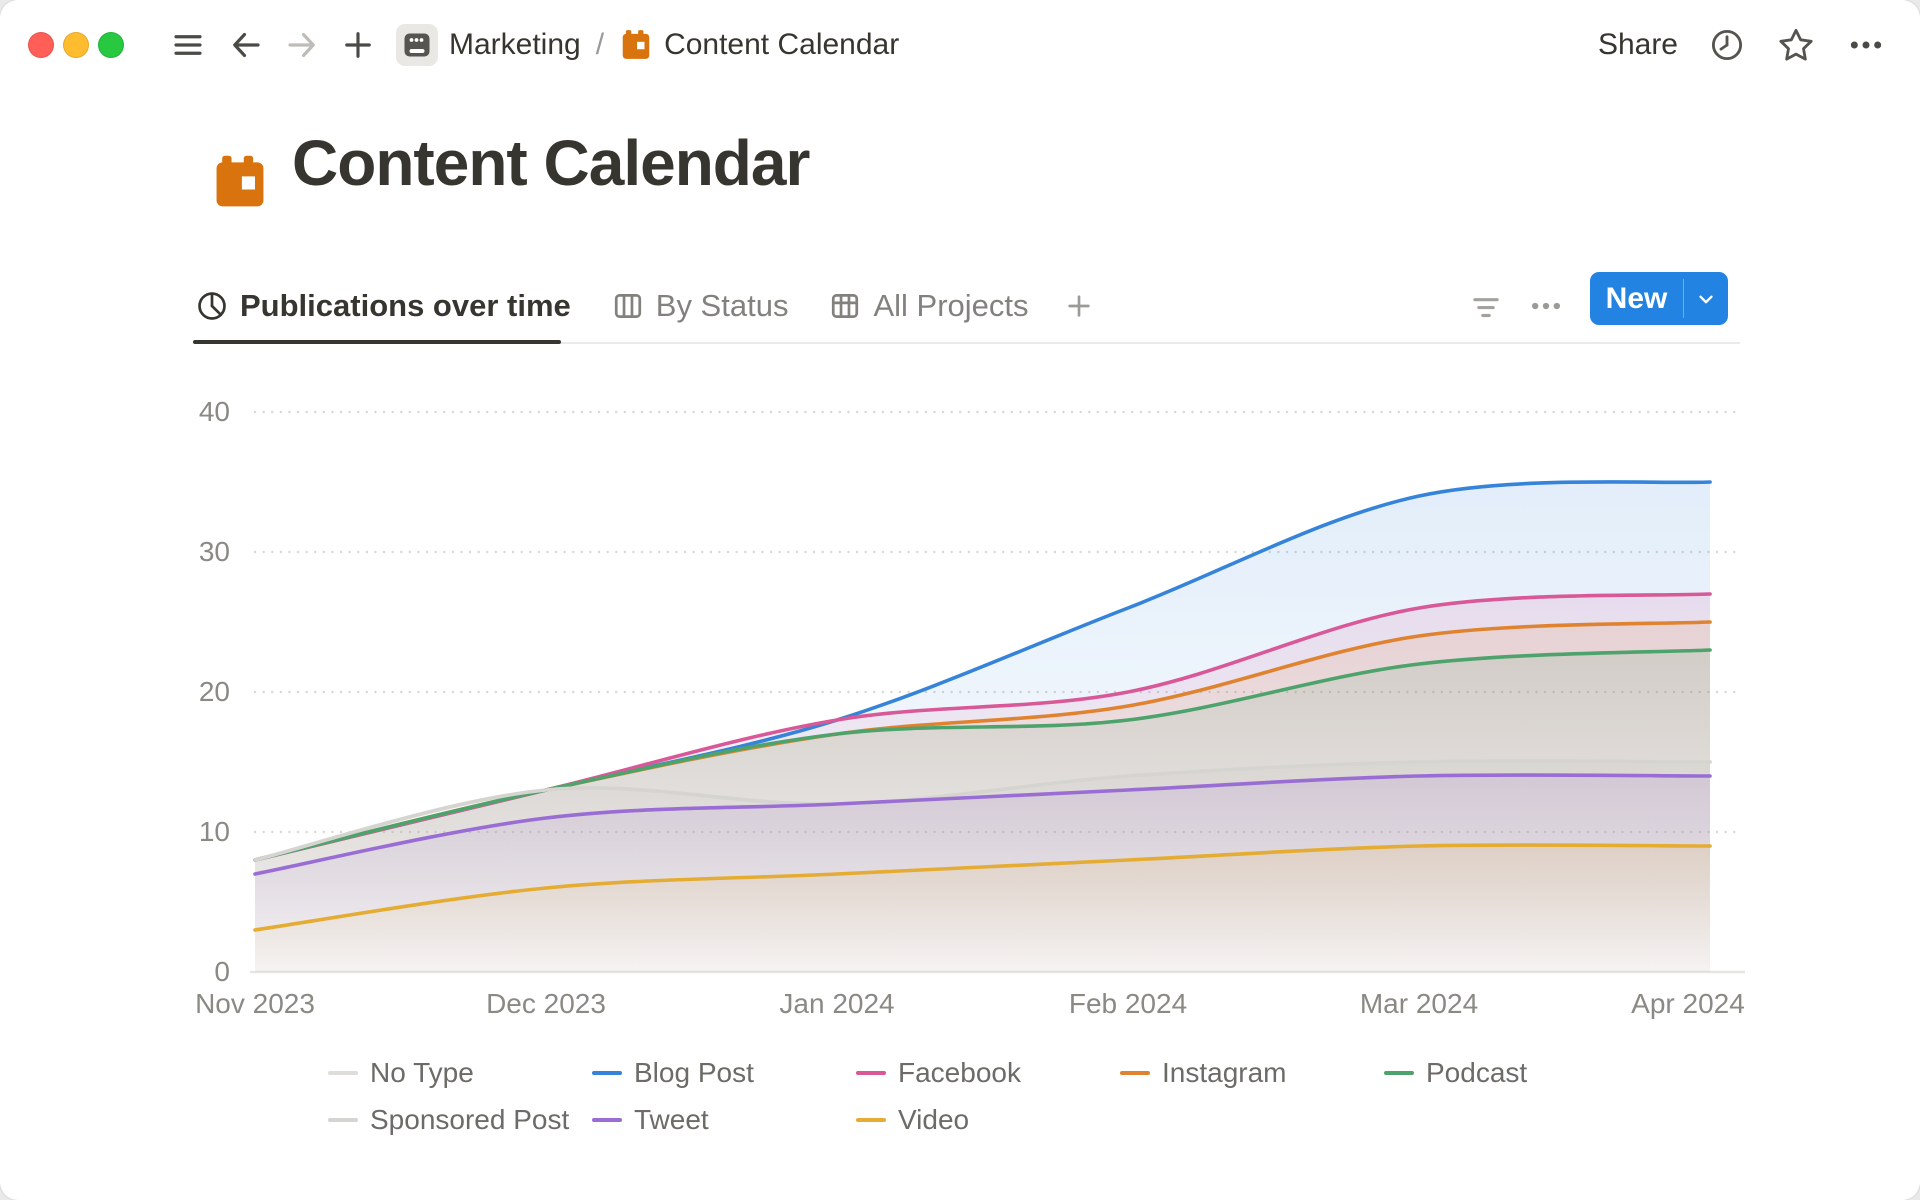 The width and height of the screenshot is (1920, 1200). What do you see at coordinates (837, 1003) in the screenshot?
I see `x-tick-label: Jan 2024` at bounding box center [837, 1003].